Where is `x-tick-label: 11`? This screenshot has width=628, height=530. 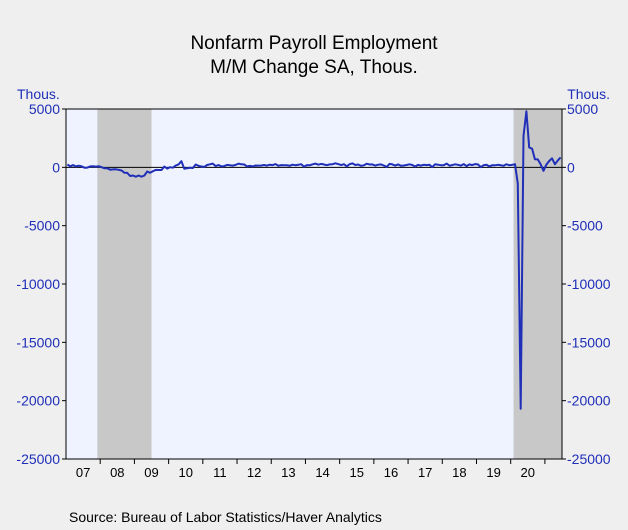
x-tick-label: 11 is located at coordinates (220, 472).